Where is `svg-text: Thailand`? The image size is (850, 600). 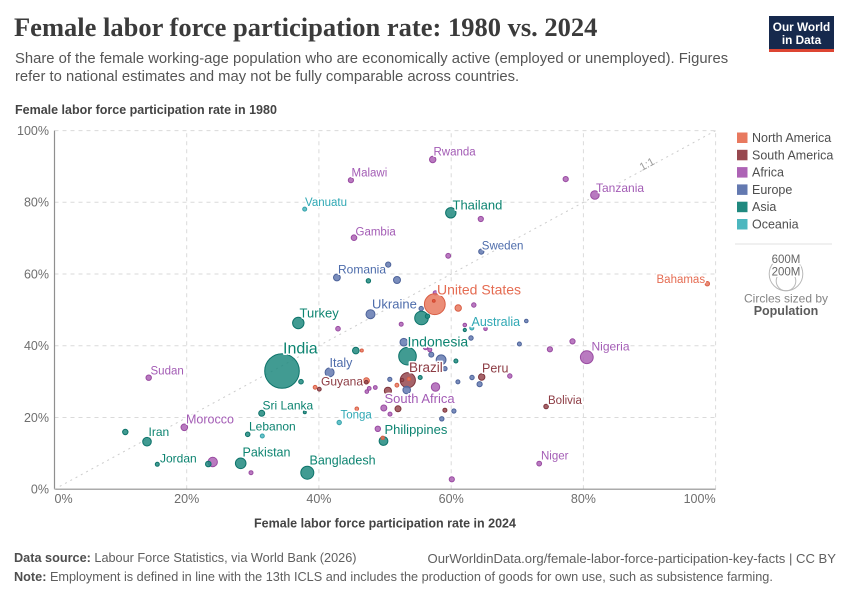
svg-text: Thailand is located at coordinates (478, 205).